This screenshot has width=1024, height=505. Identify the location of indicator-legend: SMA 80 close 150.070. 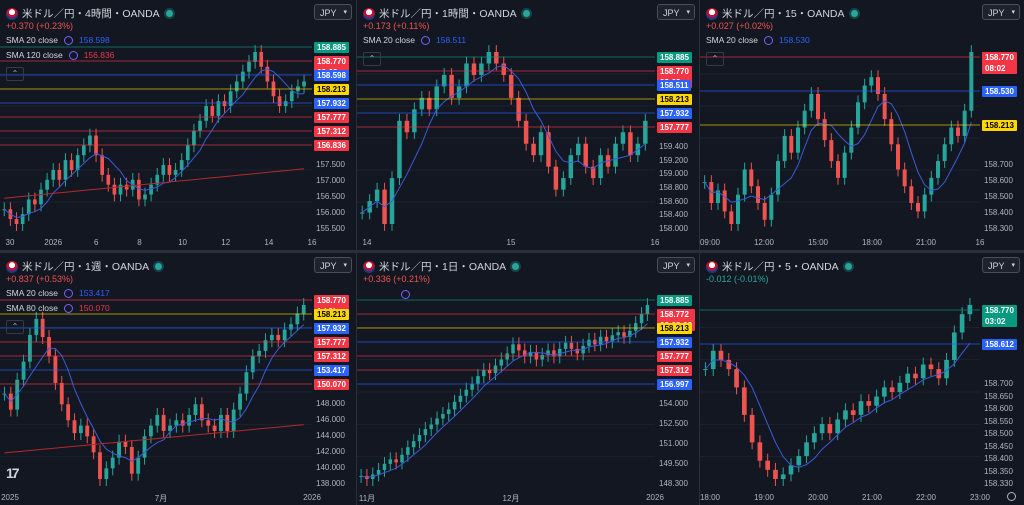
(58, 308).